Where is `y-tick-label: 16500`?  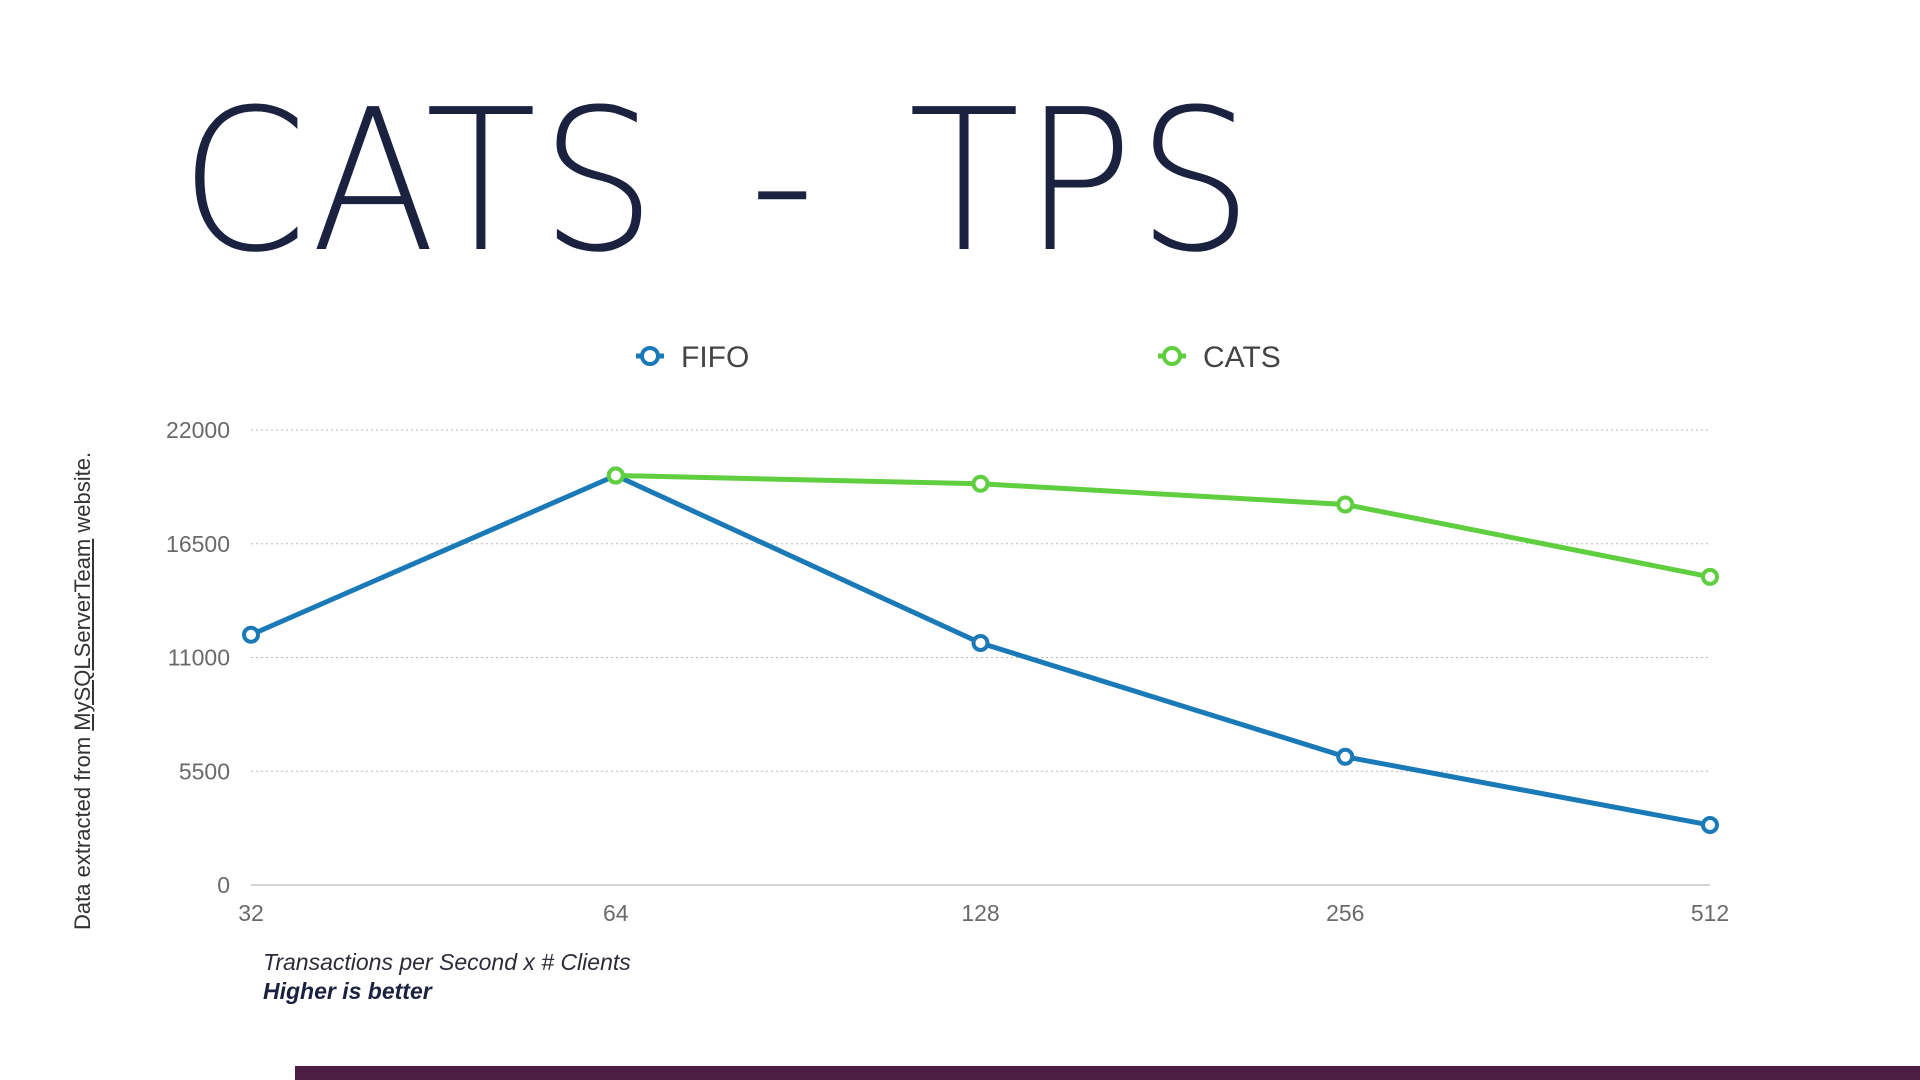 y-tick-label: 16500 is located at coordinates (198, 544).